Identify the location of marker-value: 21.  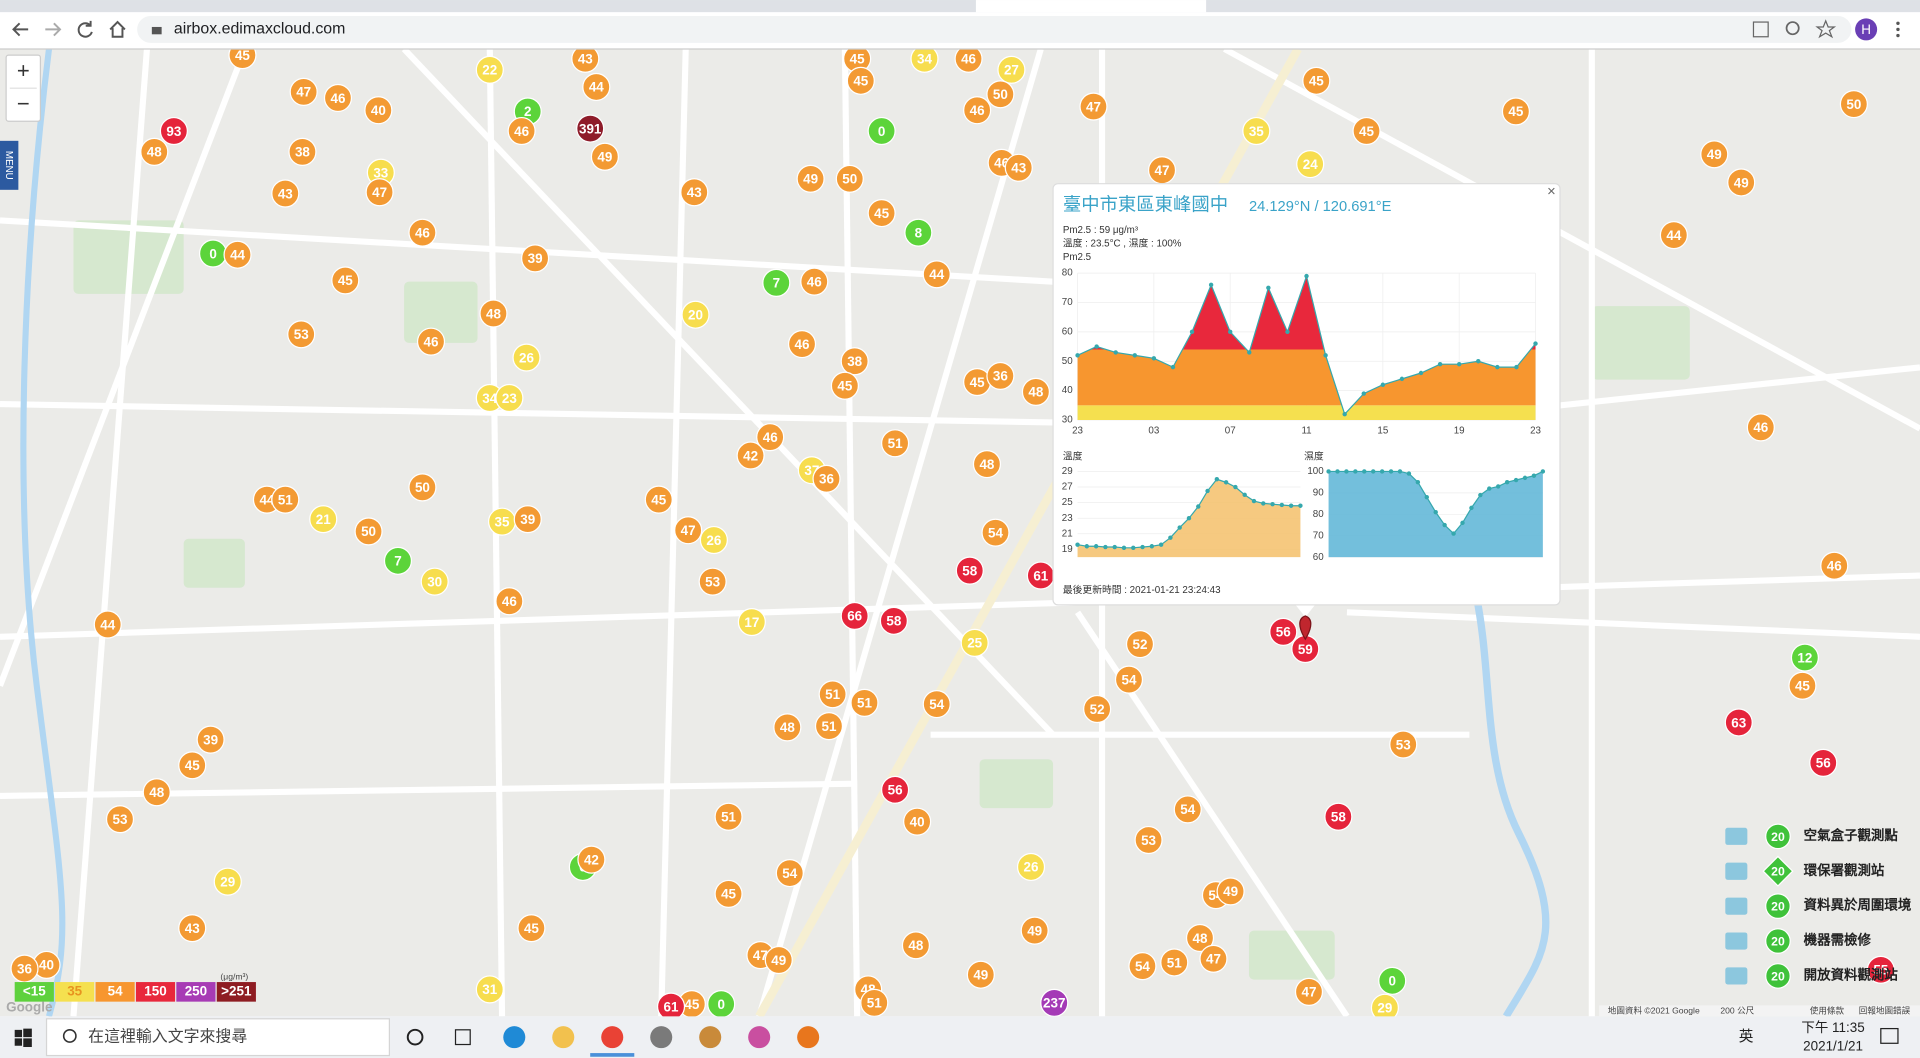
(323, 519).